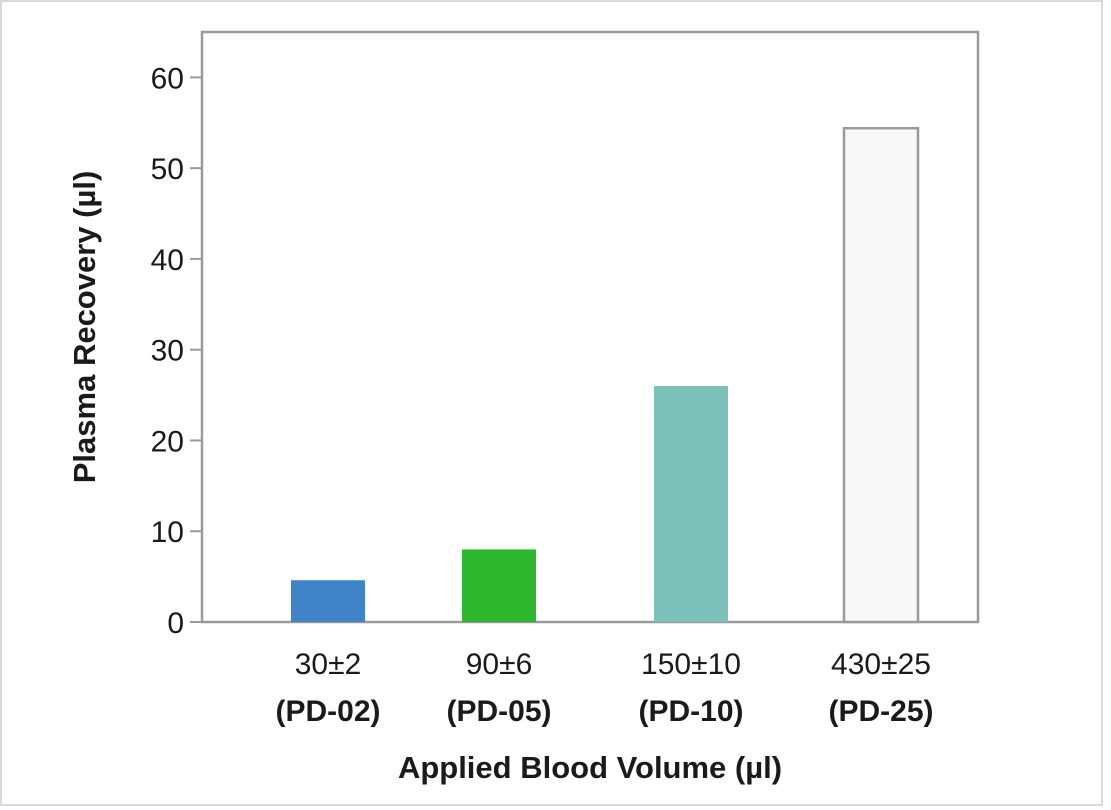 The width and height of the screenshot is (1111, 810). I want to click on x-tick-label-model: (PD-25), so click(880, 711).